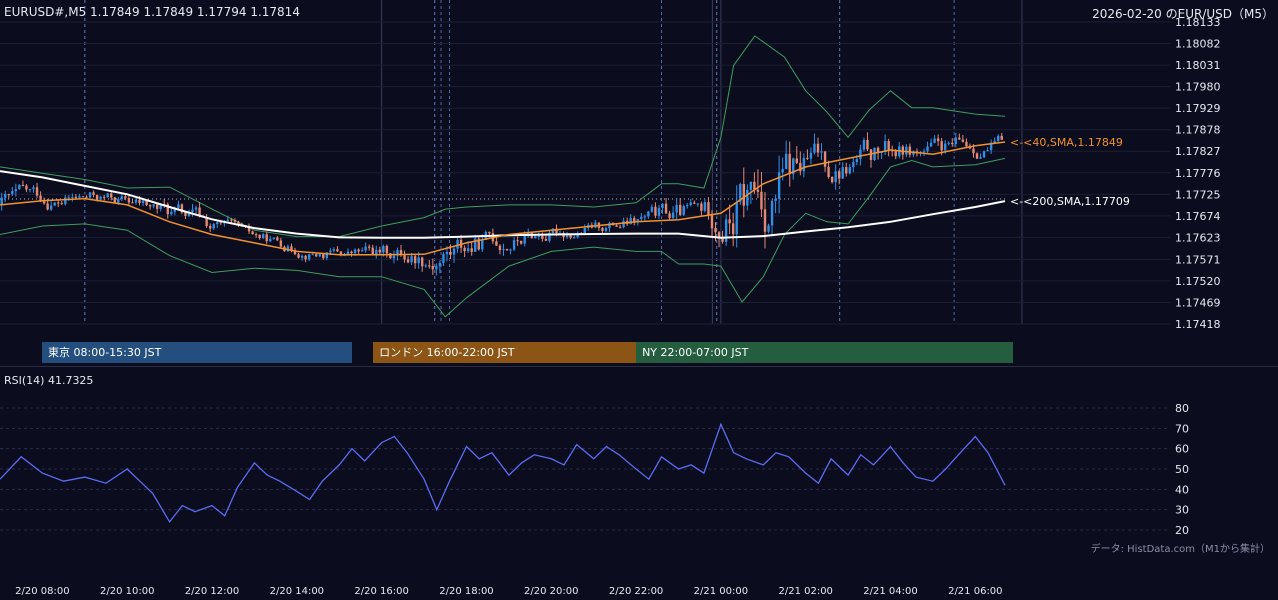  Describe the element at coordinates (1198, 324) in the screenshot. I see `price-tick-label: 1.17418` at that location.